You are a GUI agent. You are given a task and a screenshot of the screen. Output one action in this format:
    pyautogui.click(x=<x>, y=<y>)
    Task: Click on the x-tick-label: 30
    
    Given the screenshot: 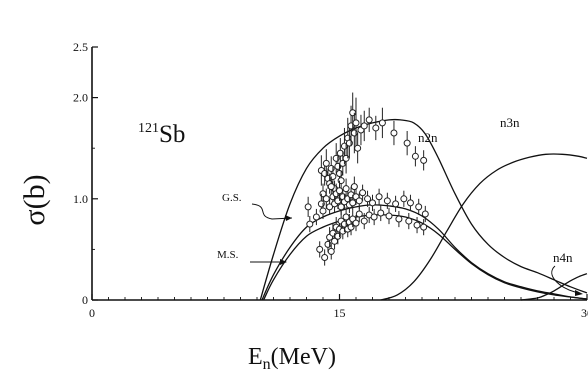 What is the action you would take?
    pyautogui.click(x=584, y=313)
    